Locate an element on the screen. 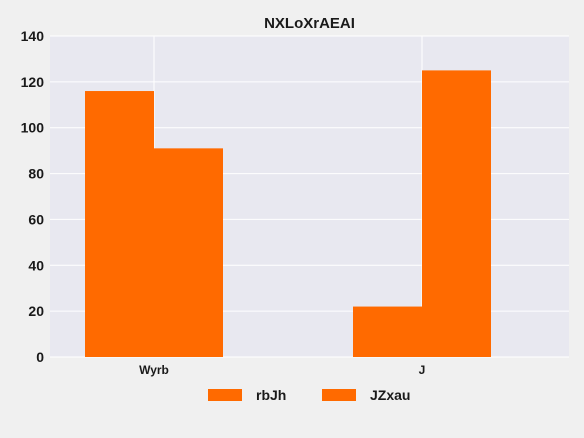 The height and width of the screenshot is (438, 584). x-tick-label: J is located at coordinates (422, 370).